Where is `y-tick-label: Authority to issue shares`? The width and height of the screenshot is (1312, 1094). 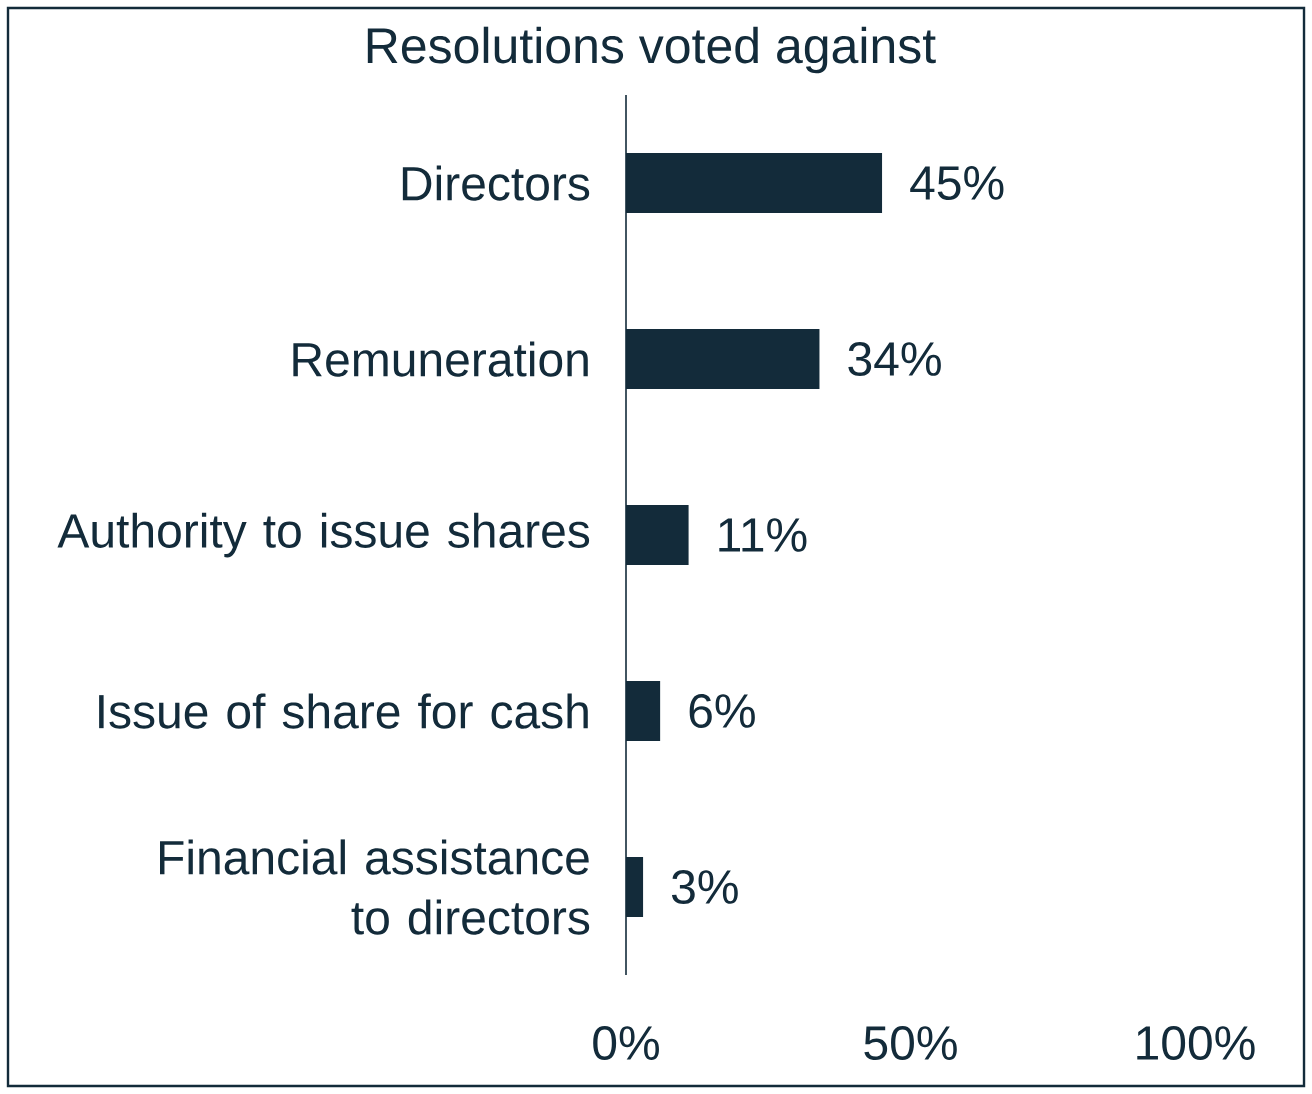 y-tick-label: Authority to issue shares is located at coordinates (323, 535).